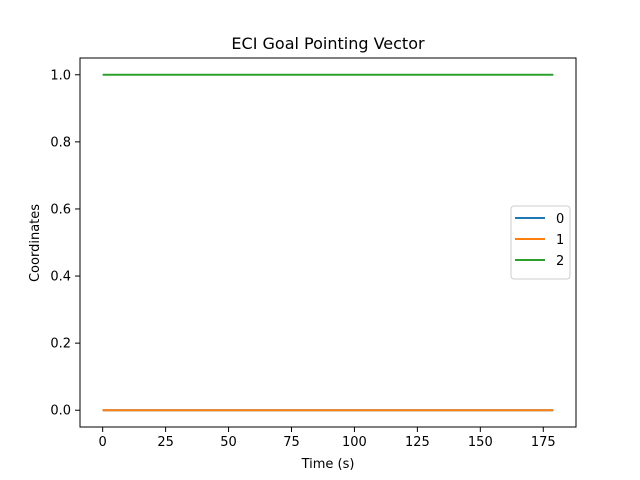 The image size is (640, 480). I want to click on y-tick-label: 0.2, so click(60, 344).